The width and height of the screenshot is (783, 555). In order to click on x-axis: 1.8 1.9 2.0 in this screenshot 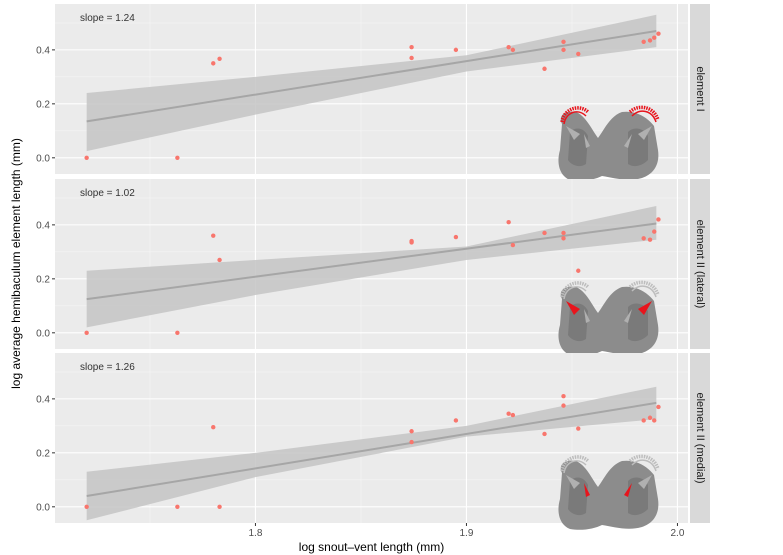, I will do `click(466, 531)`.